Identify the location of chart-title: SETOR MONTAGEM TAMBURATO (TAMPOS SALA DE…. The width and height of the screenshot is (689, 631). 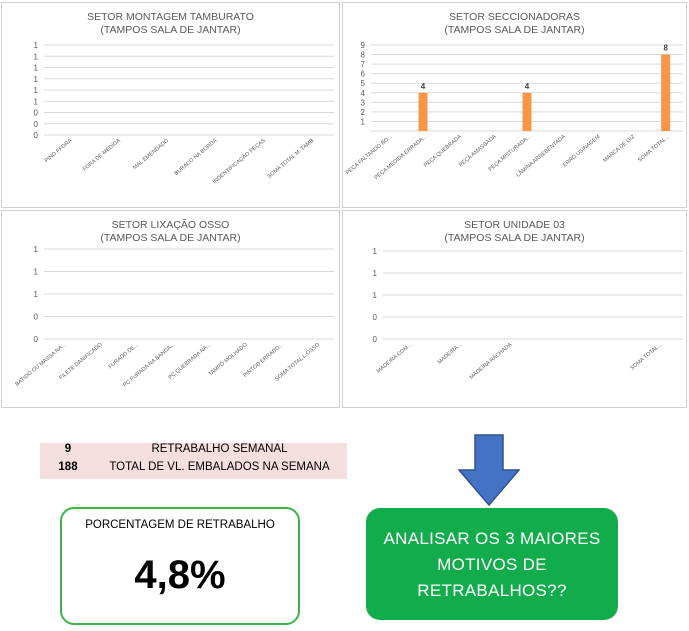
(170, 24).